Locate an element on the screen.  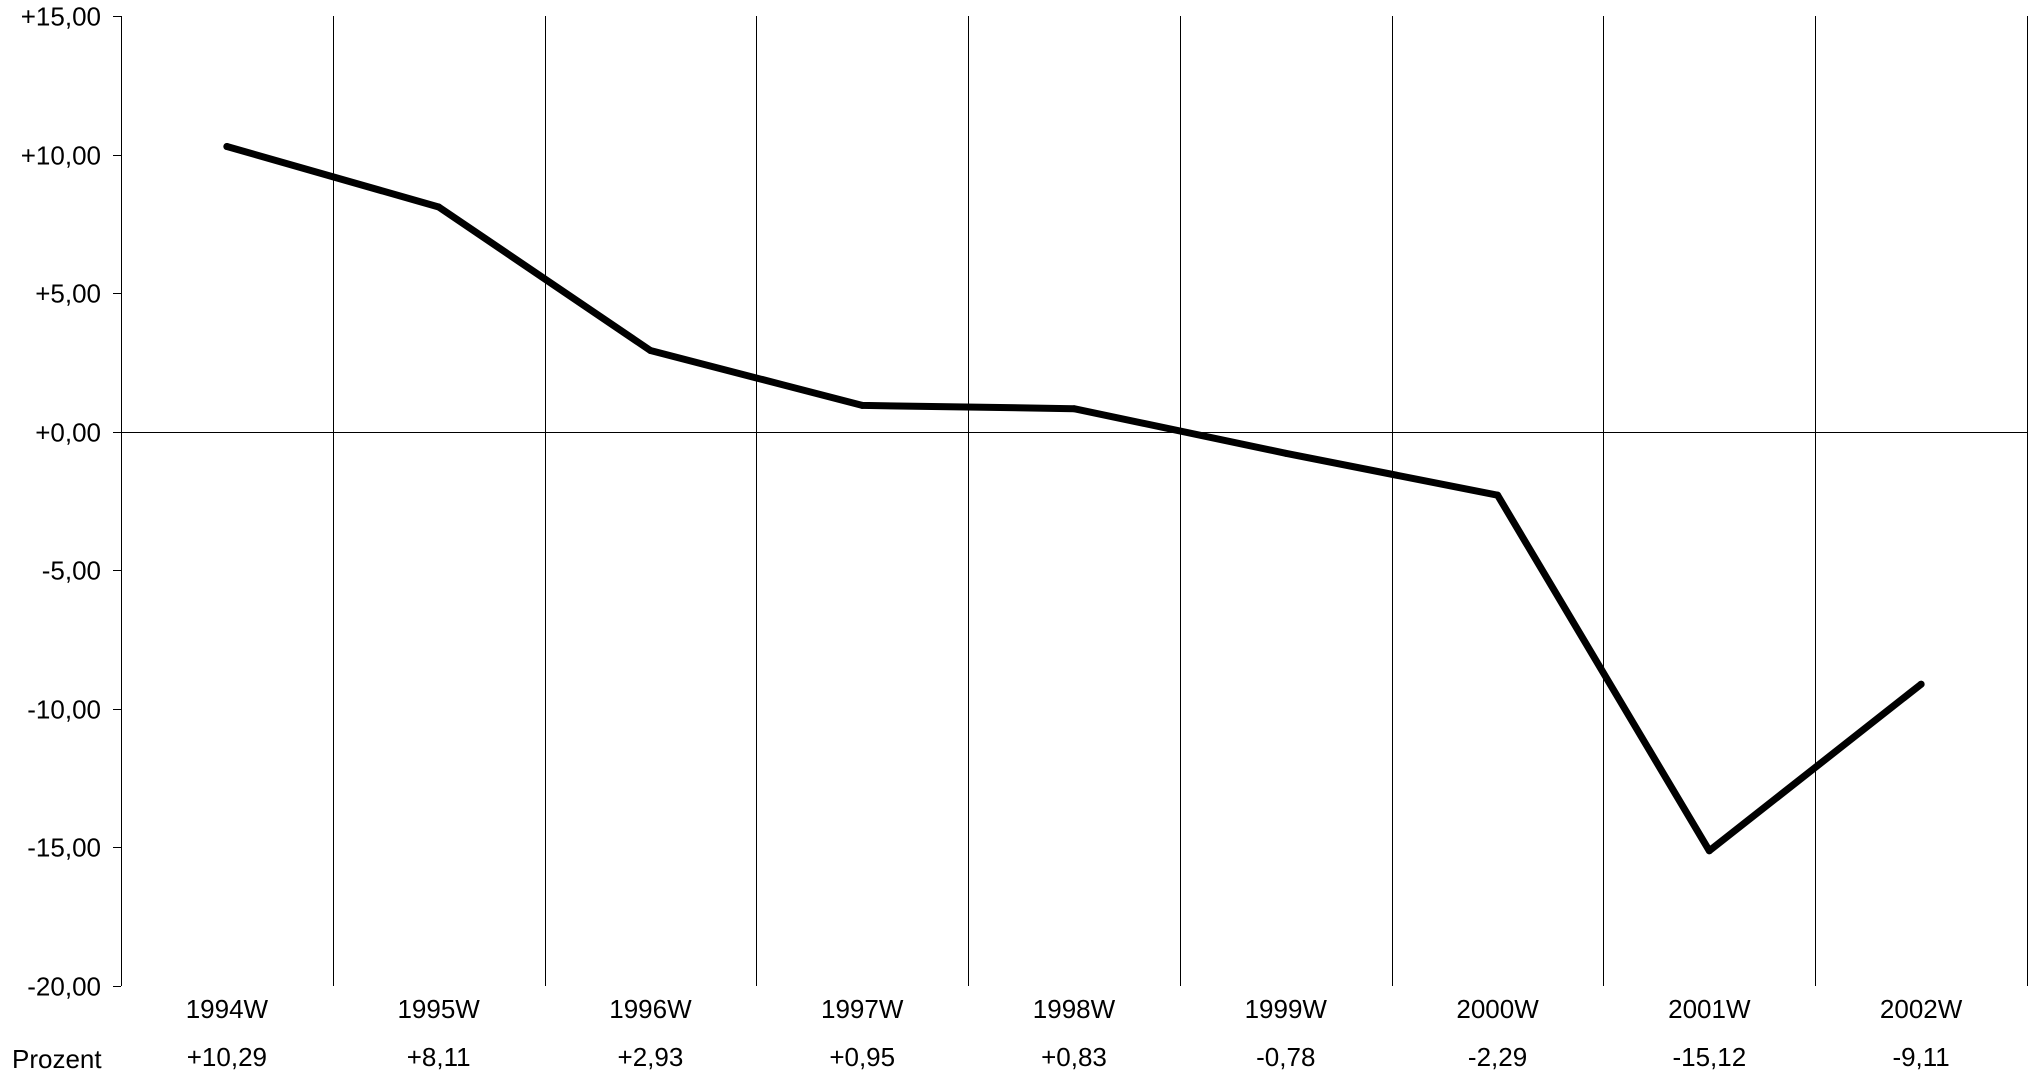
y-tick-label: -10,00 is located at coordinates (64, 710).